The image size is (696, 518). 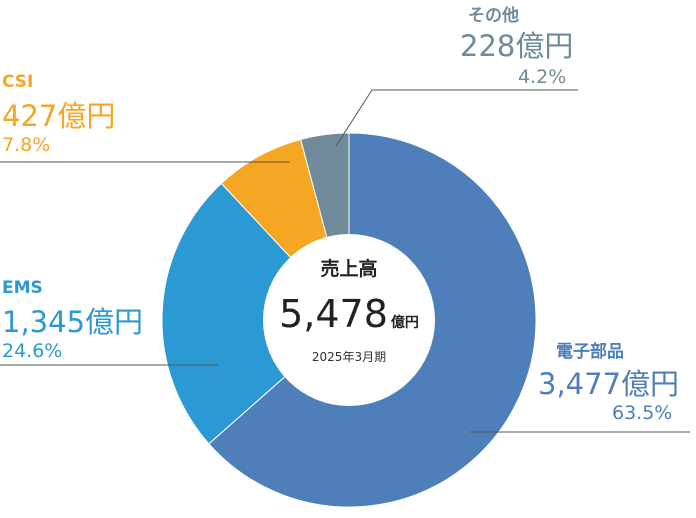 I want to click on label-electronic-parts-percent: 63.5%, so click(x=642, y=413).